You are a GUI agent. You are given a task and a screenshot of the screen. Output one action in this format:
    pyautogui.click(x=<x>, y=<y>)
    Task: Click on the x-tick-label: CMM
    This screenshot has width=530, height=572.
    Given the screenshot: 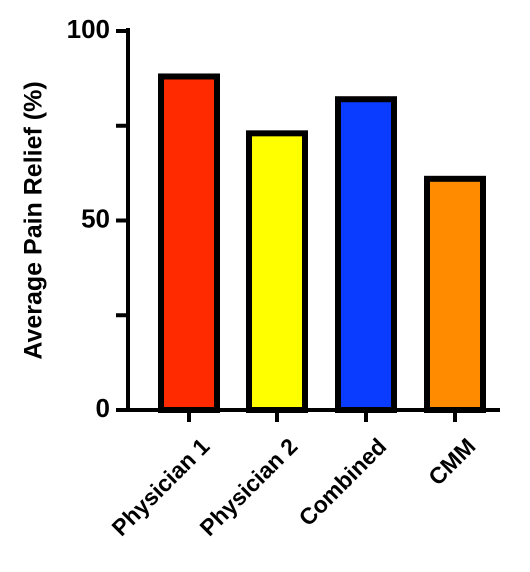 What is the action you would take?
    pyautogui.click(x=451, y=461)
    